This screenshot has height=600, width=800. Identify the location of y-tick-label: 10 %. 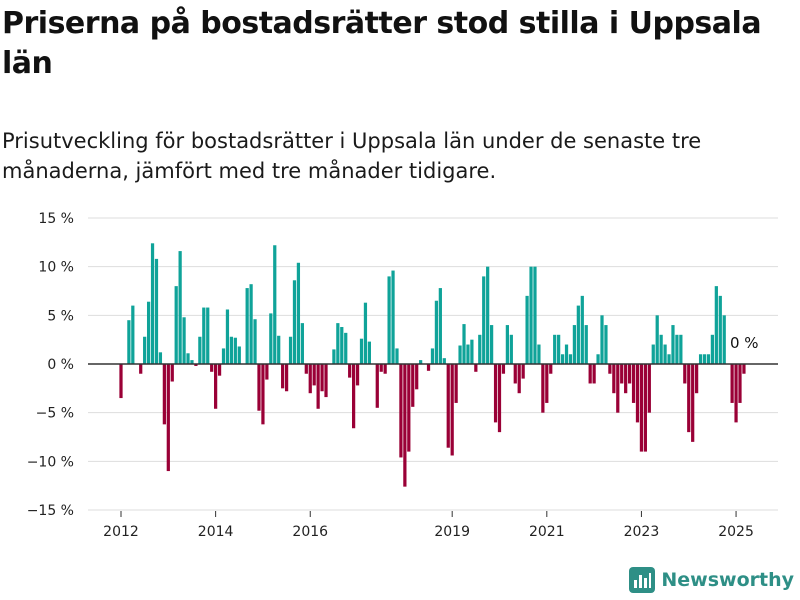
(56, 268).